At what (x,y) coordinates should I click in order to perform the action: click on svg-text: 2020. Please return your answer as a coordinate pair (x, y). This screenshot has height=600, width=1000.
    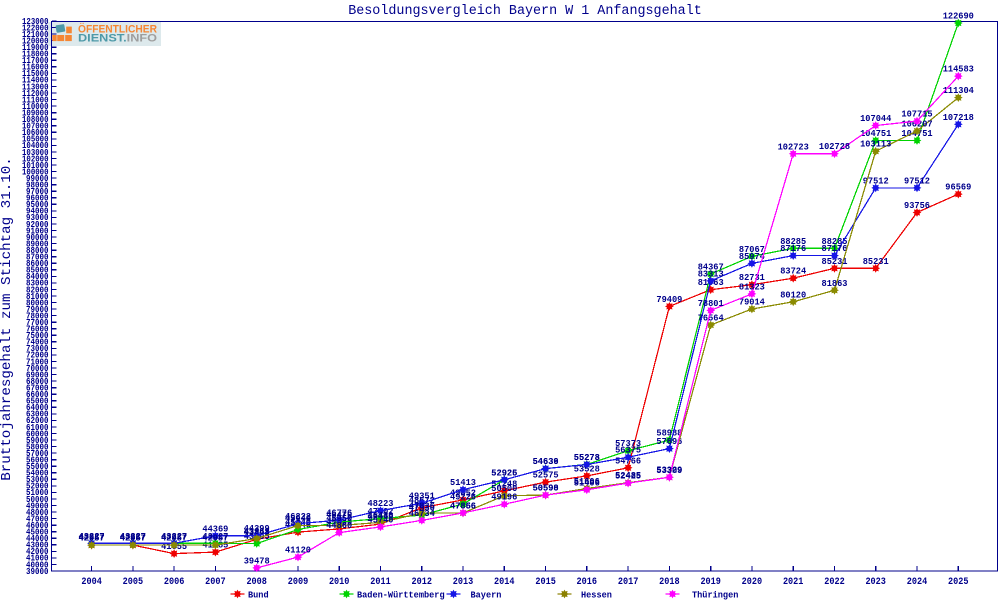
    Looking at the image, I should click on (752, 581).